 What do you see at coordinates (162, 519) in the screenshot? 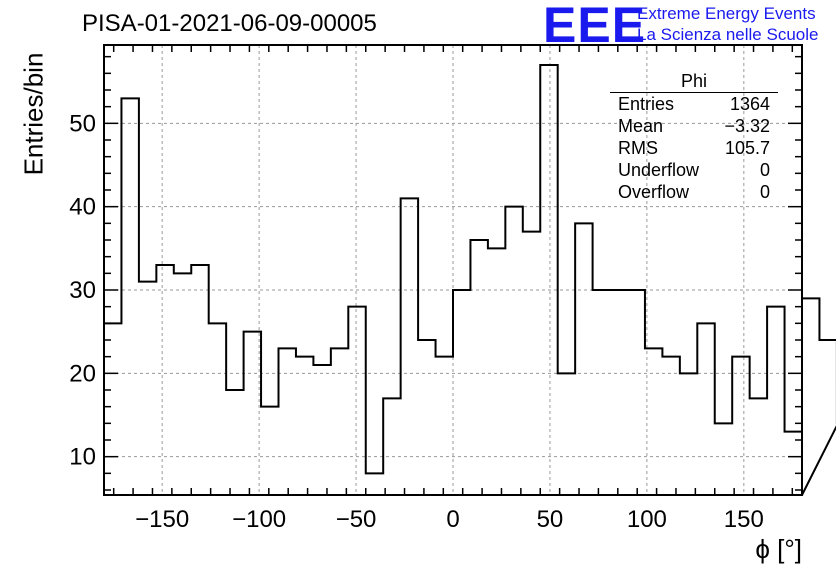
I see `x-tick-label: −150` at bounding box center [162, 519].